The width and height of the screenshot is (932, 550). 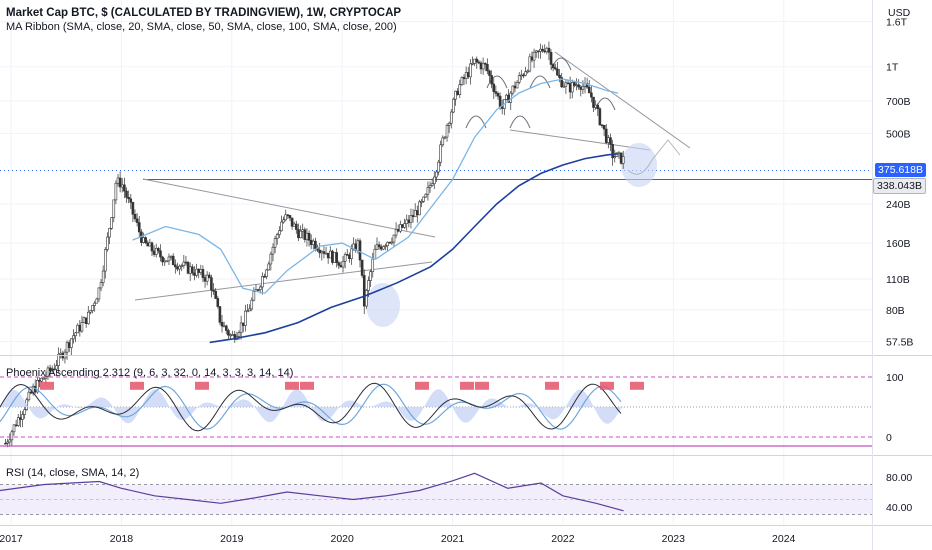 I want to click on rsi-tick-label: 40.00, so click(x=899, y=508).